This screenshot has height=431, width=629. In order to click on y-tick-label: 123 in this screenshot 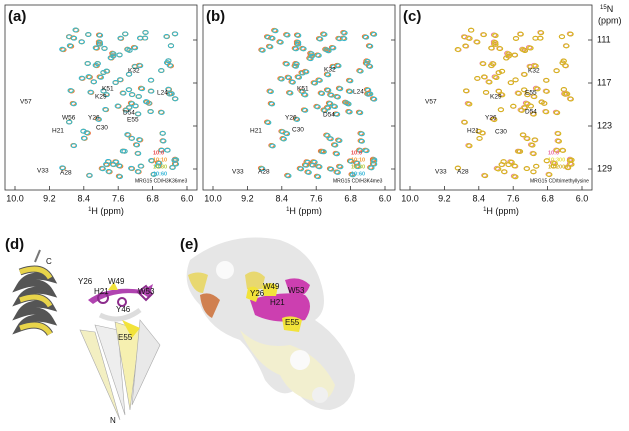, I will do `click(604, 125)`.